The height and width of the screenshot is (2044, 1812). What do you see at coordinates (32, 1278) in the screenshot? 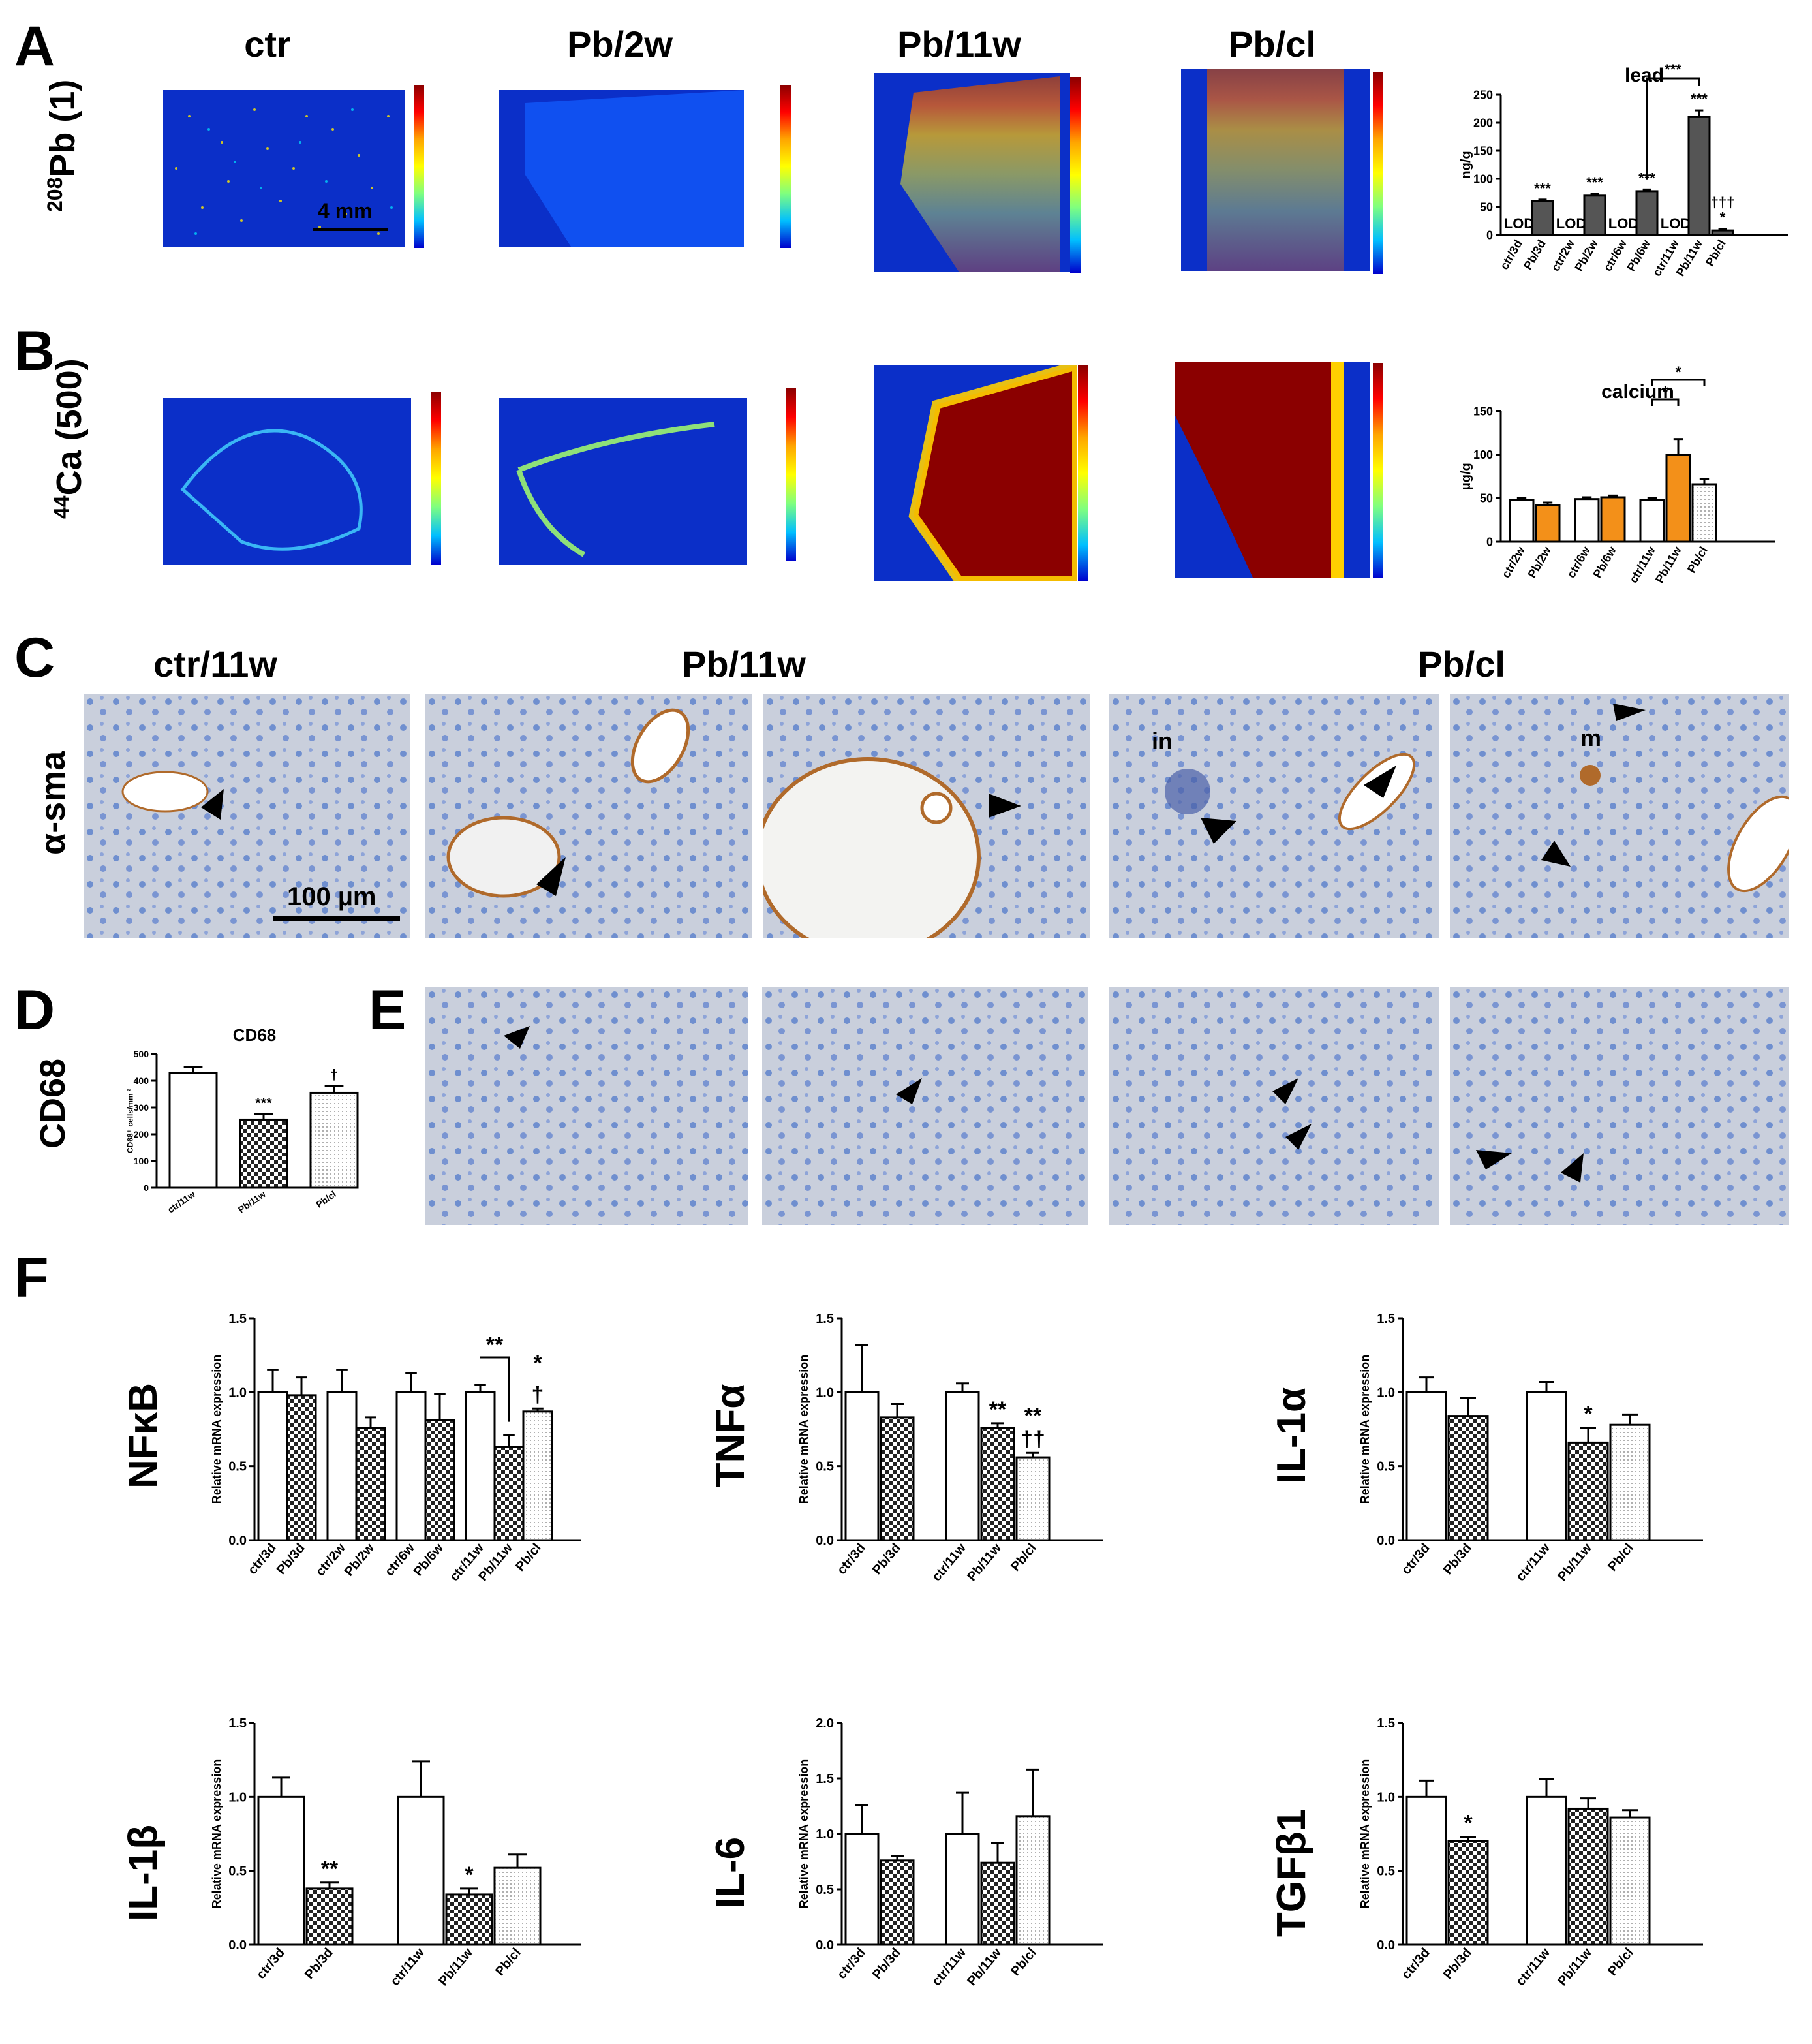
I see `panel-label-f: F` at bounding box center [32, 1278].